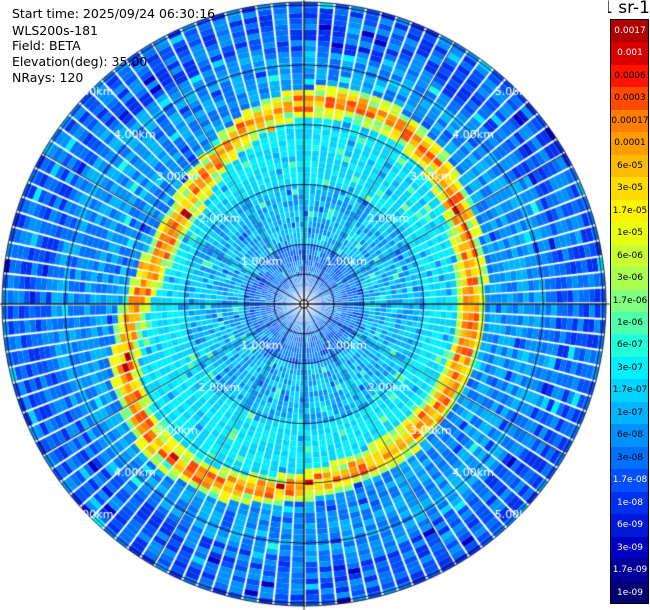 The image size is (650, 610). I want to click on colorbar-level-24: 1.7e-09, so click(630, 570).